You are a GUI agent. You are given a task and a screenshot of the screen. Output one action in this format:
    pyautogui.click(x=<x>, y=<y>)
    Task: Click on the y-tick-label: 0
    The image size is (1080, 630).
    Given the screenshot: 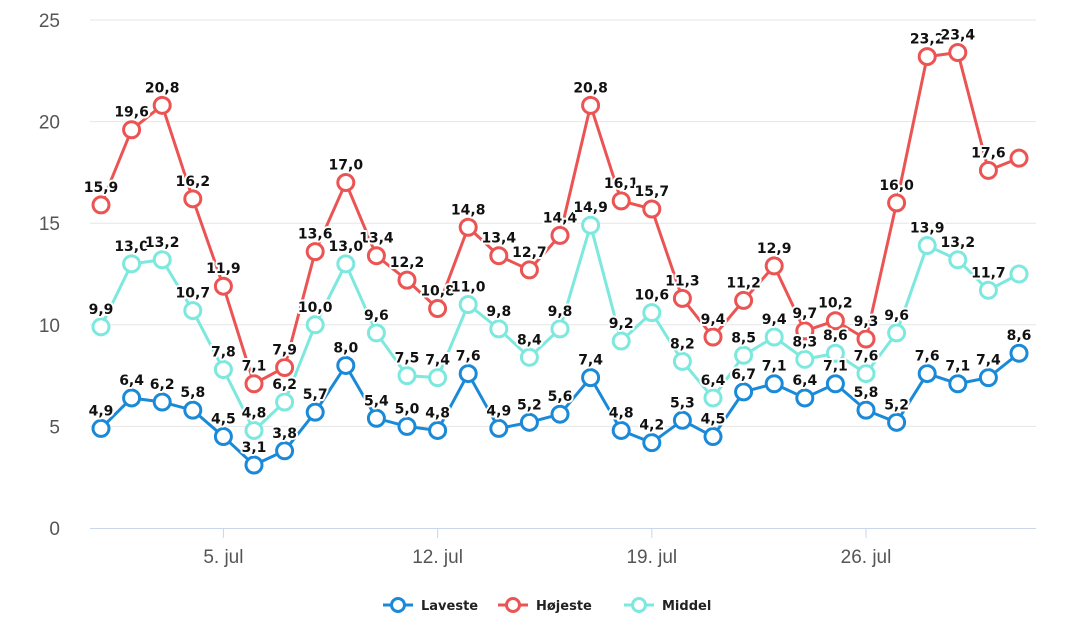 What is the action you would take?
    pyautogui.click(x=54, y=529)
    